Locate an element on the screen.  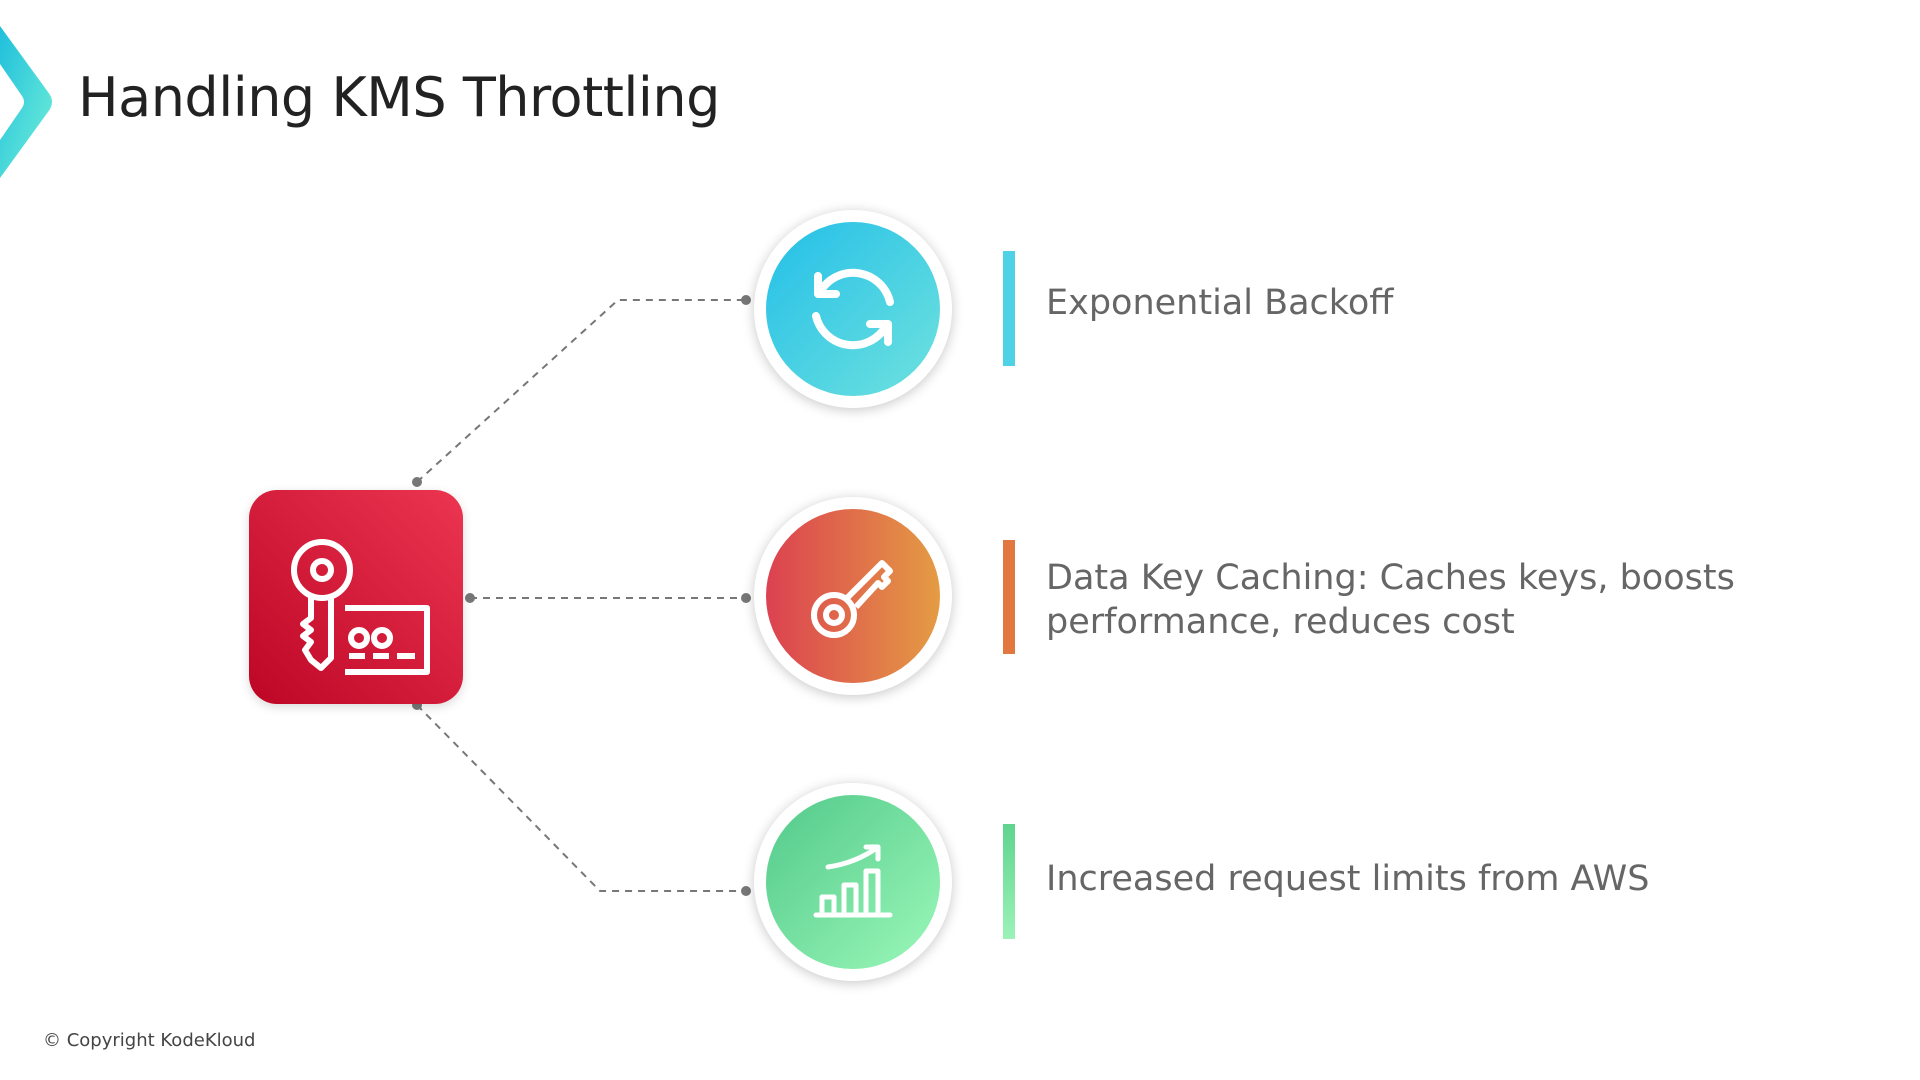
bar-chart-growth-icon is located at coordinates (853, 882).